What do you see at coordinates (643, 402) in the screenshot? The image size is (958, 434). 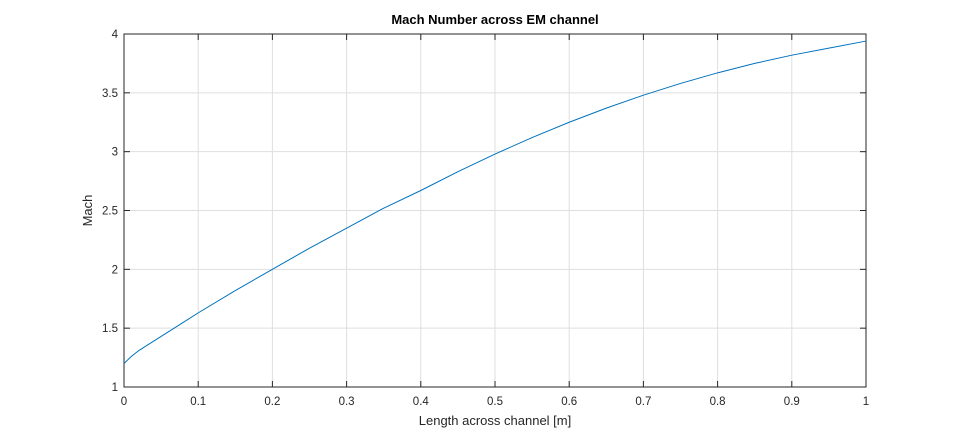 I see `x-tick-label: 0.7` at bounding box center [643, 402].